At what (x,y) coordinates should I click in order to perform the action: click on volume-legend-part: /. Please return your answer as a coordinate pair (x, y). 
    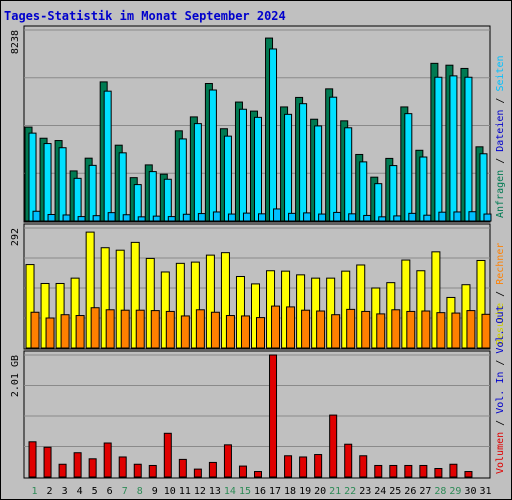
    Looking at the image, I should click on (500, 363).